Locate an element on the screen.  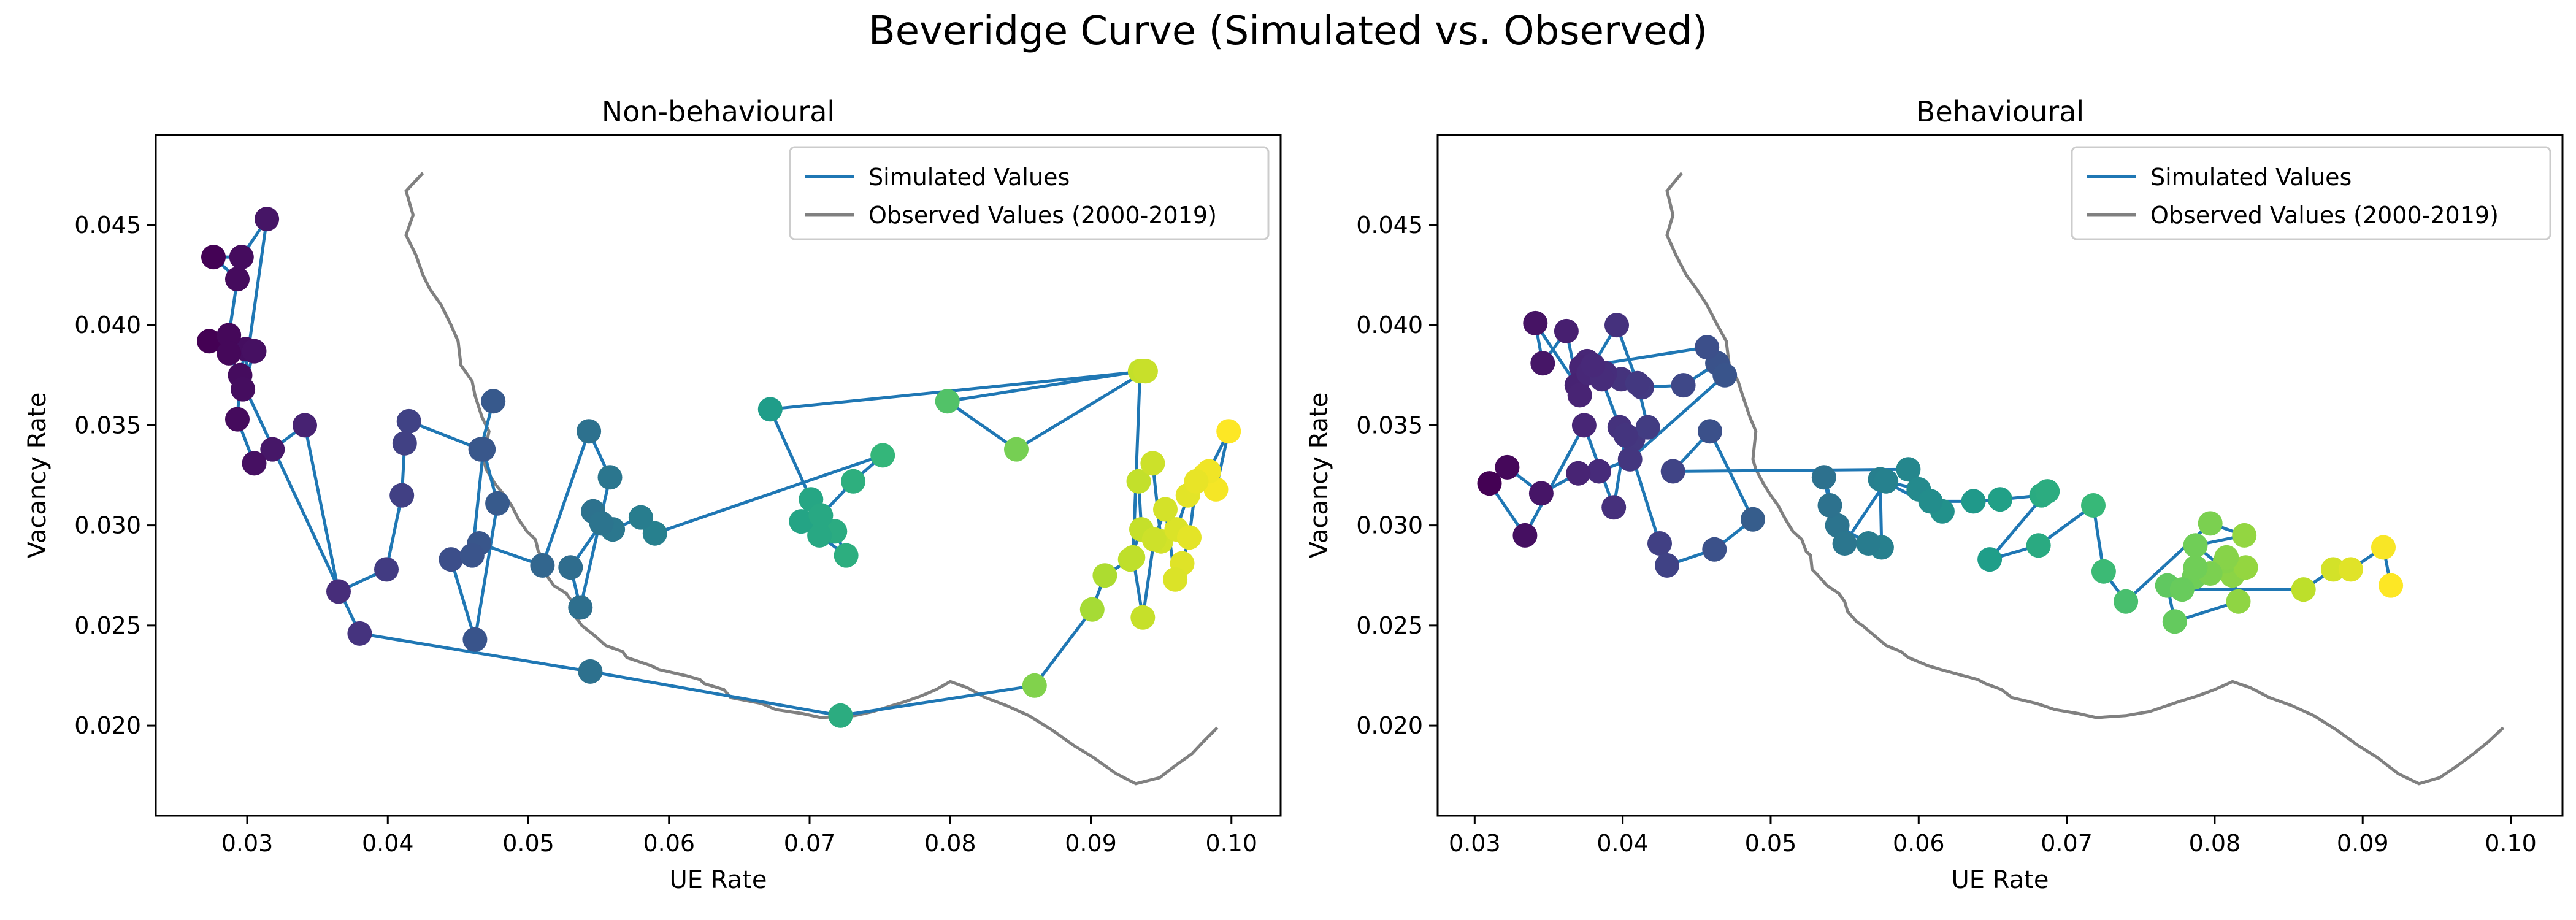
x-tick-label: 0.06 is located at coordinates (669, 843).